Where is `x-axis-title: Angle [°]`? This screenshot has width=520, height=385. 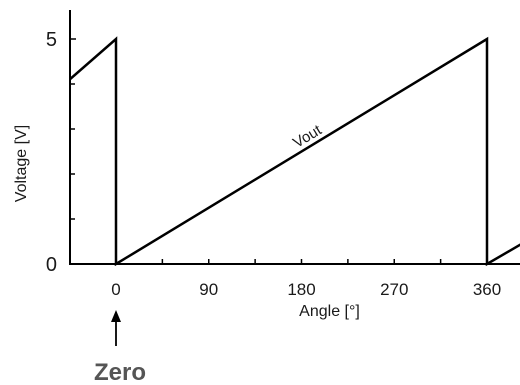 x-axis-title: Angle [°] is located at coordinates (329, 311).